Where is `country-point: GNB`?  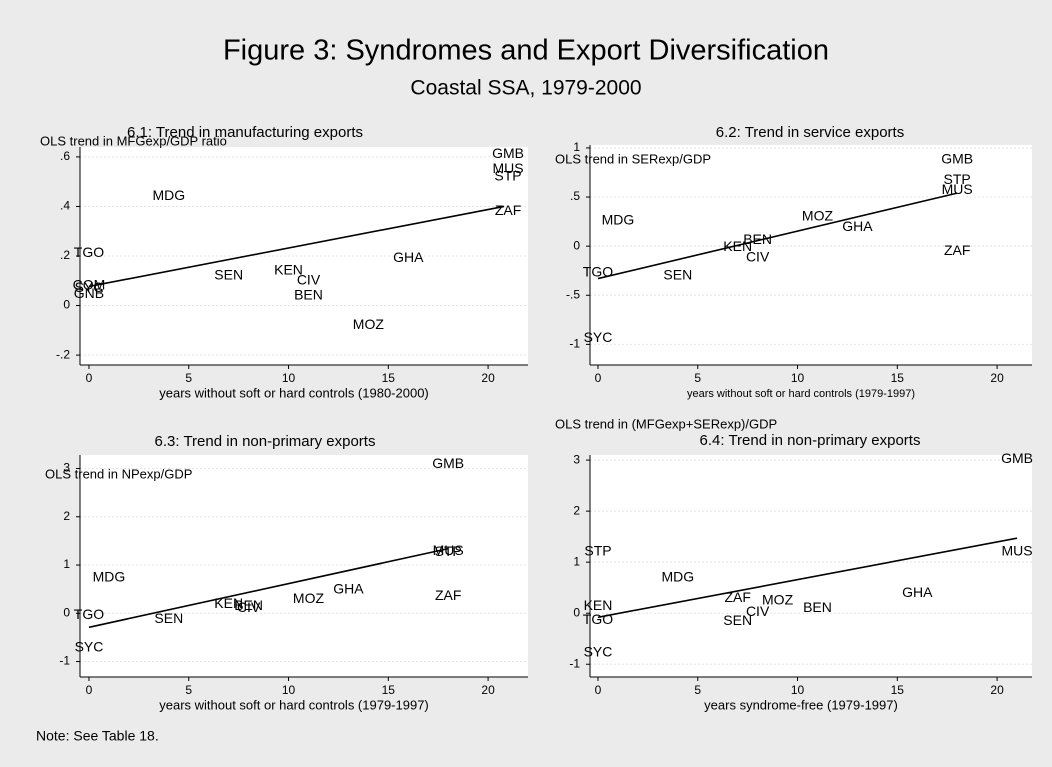 country-point: GNB is located at coordinates (89, 293).